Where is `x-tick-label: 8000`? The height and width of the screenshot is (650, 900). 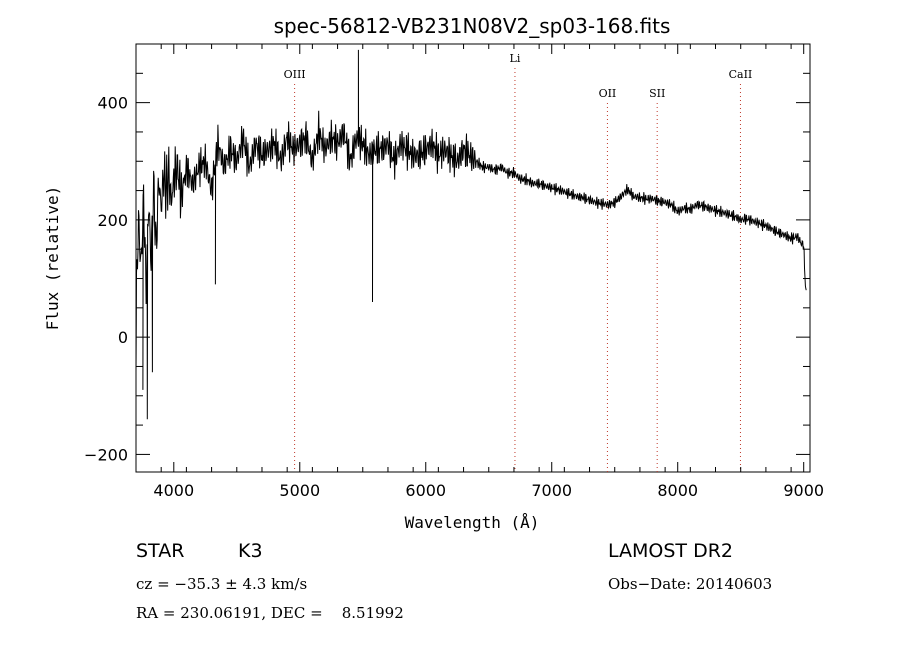
x-tick-label: 8000 is located at coordinates (677, 490).